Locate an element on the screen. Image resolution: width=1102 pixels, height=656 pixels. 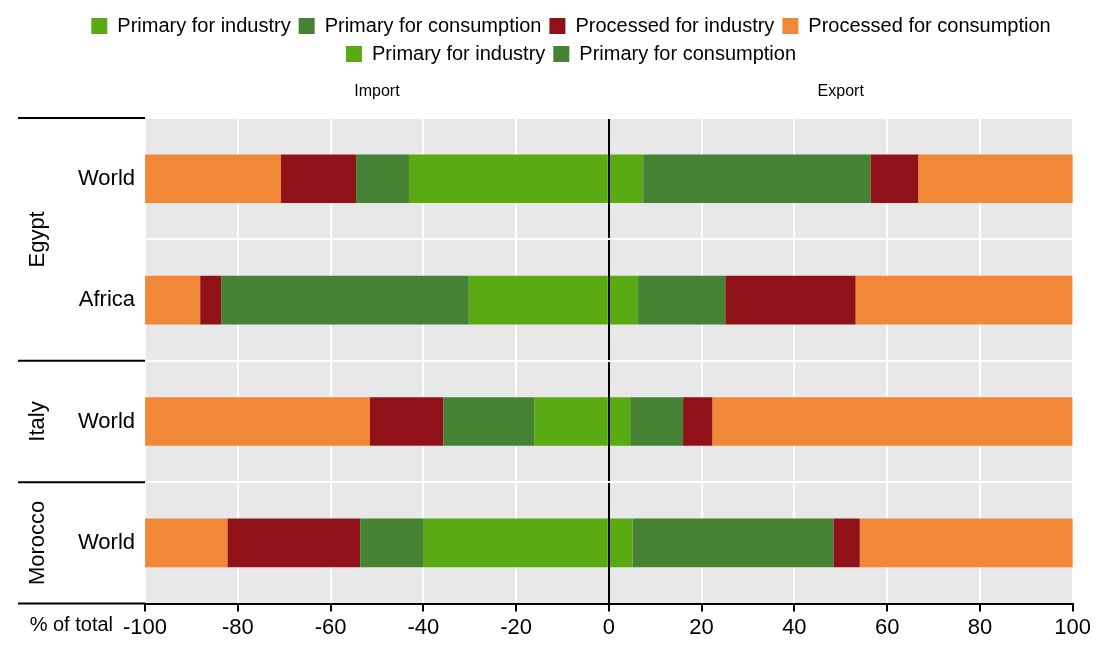
x-tick-label: 60 is located at coordinates (887, 626).